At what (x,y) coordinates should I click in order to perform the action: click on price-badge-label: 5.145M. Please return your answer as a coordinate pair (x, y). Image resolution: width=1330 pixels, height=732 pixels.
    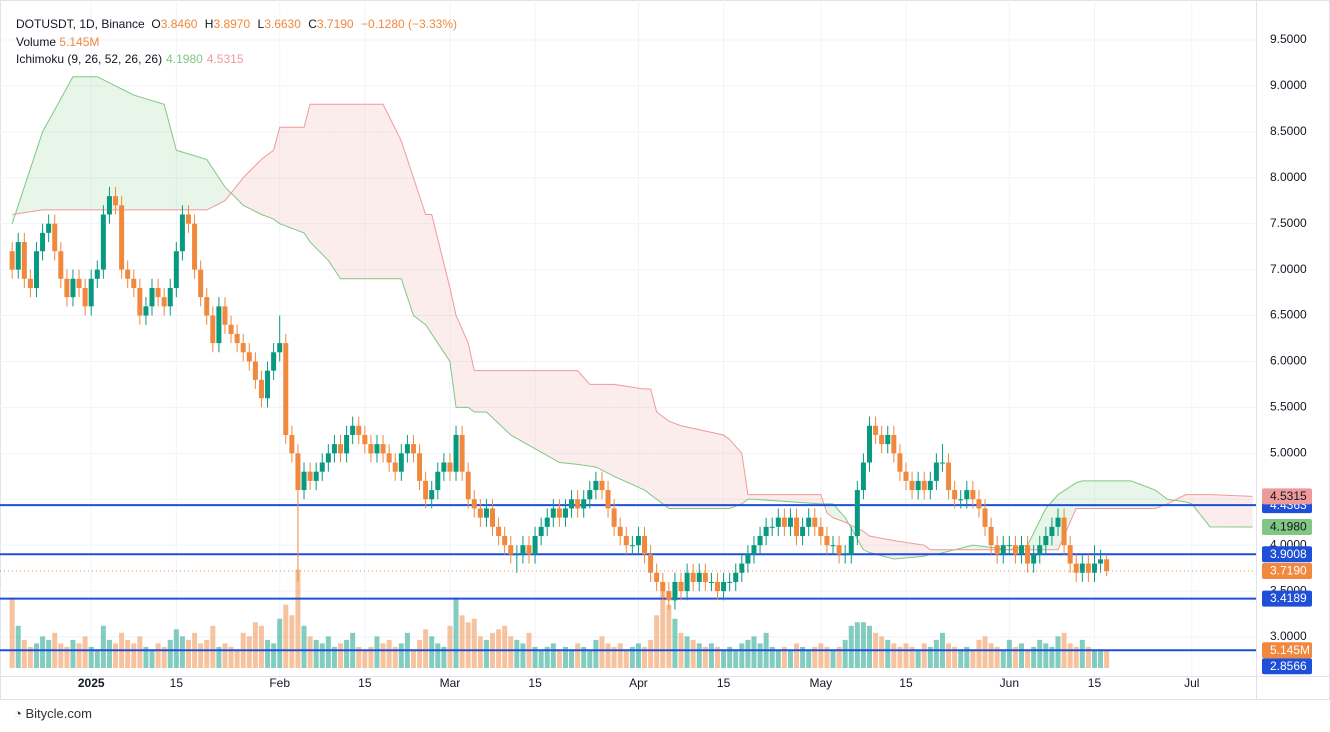
    Looking at the image, I should click on (1290, 650).